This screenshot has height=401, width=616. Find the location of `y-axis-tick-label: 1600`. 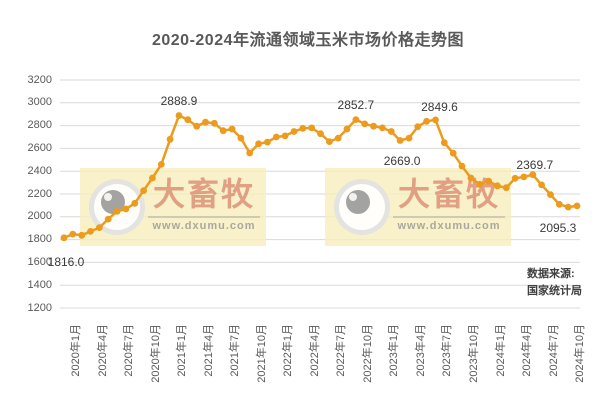

y-axis-tick-label: 1600 is located at coordinates (39, 261).